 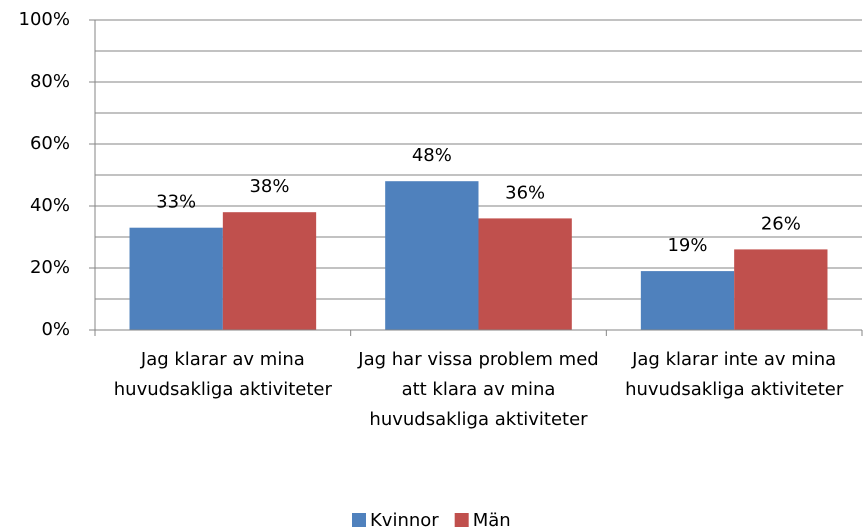 What do you see at coordinates (50, 143) in the screenshot?
I see `y-tick-label: 60%` at bounding box center [50, 143].